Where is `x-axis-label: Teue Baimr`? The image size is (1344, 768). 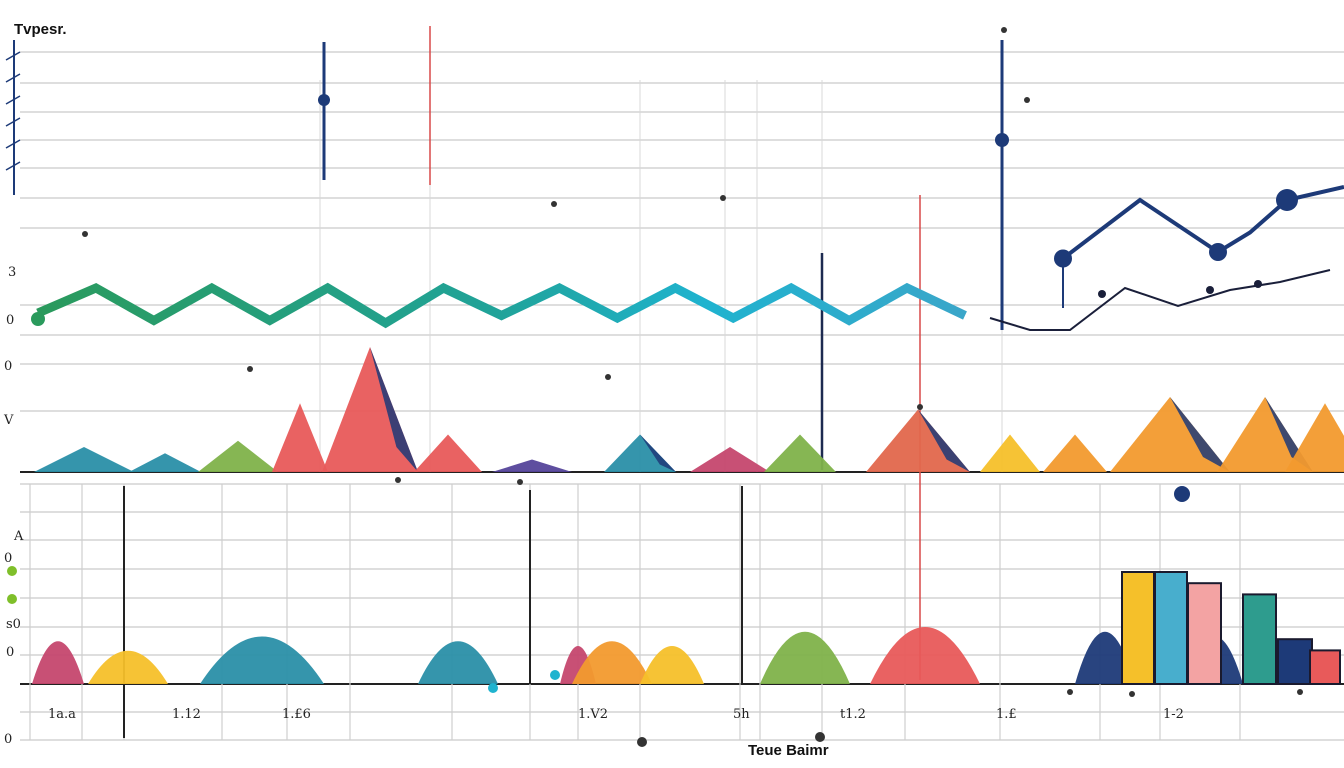 x-axis-label: Teue Baimr is located at coordinates (788, 750).